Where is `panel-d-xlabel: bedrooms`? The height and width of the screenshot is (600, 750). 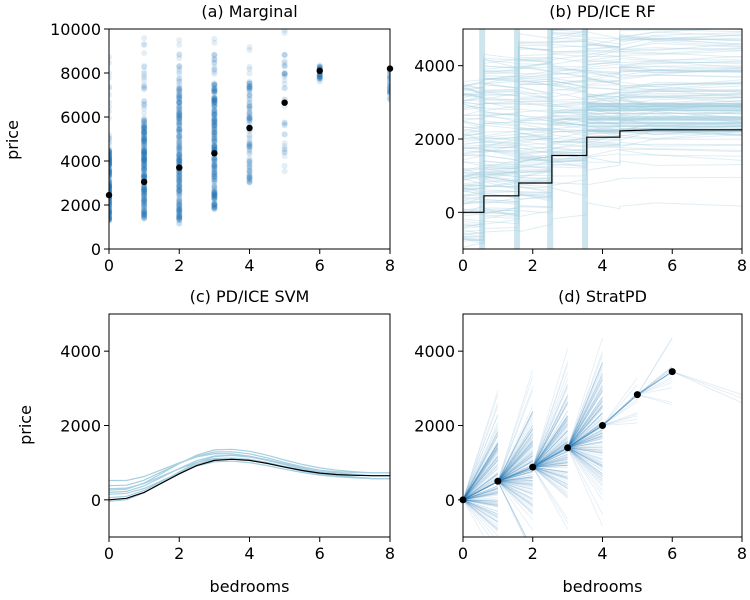 panel-d-xlabel: bedrooms is located at coordinates (603, 586).